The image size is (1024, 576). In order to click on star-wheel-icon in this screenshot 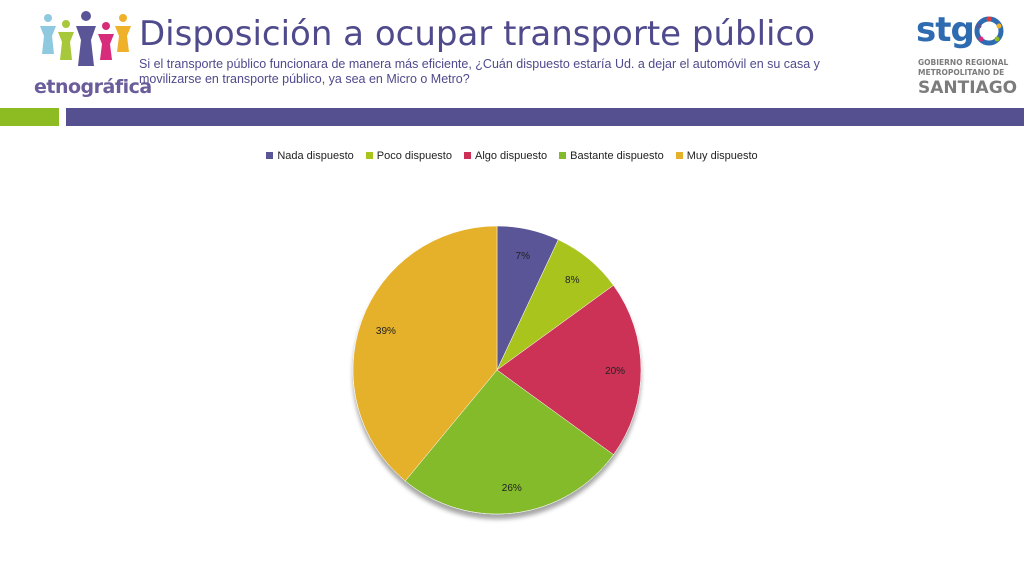, I will do `click(989, 31)`.